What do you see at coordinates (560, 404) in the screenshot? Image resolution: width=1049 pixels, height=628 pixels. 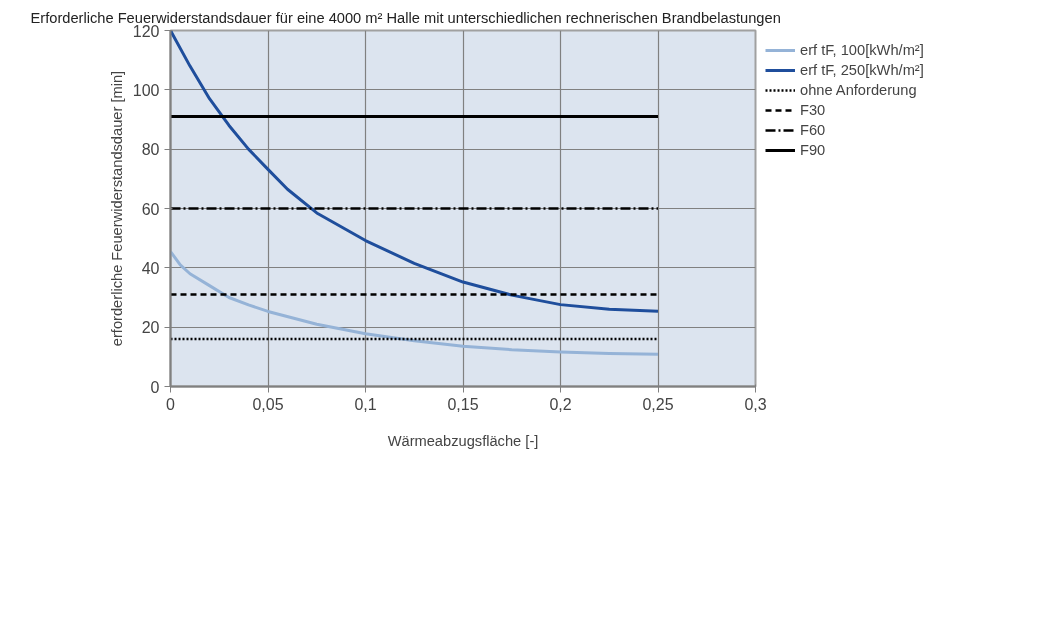 I see `x-tick-label: 0,2` at bounding box center [560, 404].